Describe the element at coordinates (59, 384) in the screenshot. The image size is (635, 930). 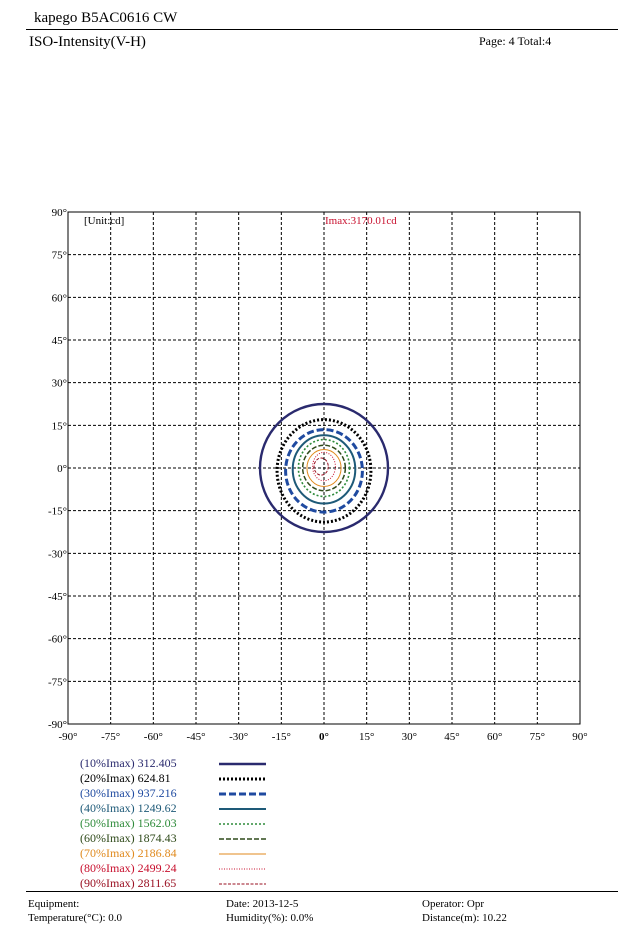
I see `y-tick-label: 30°` at that location.